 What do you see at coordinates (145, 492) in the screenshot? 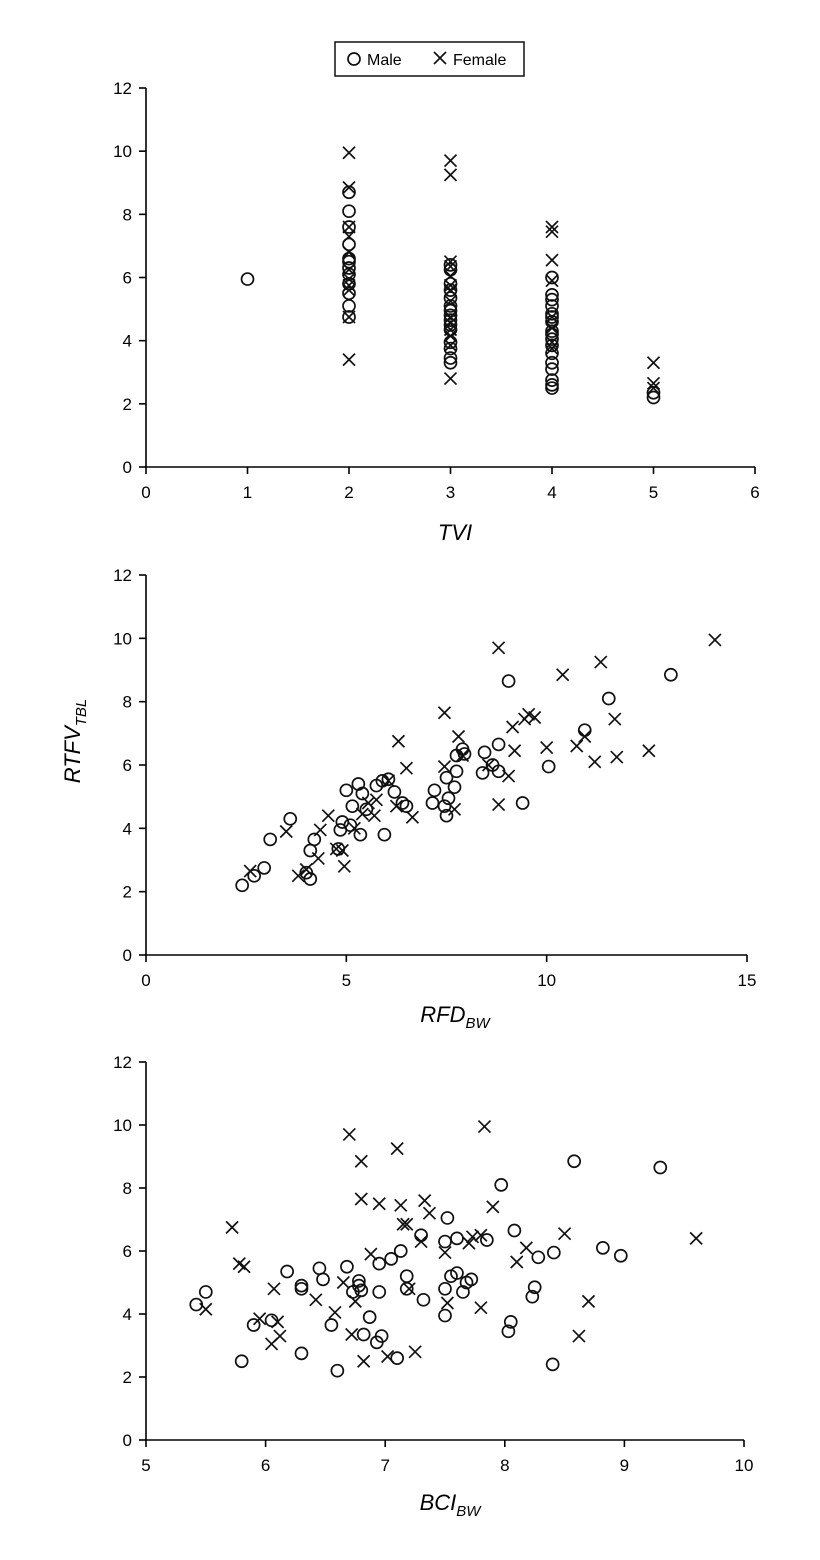
I see `x-tick-label: 0` at bounding box center [145, 492].